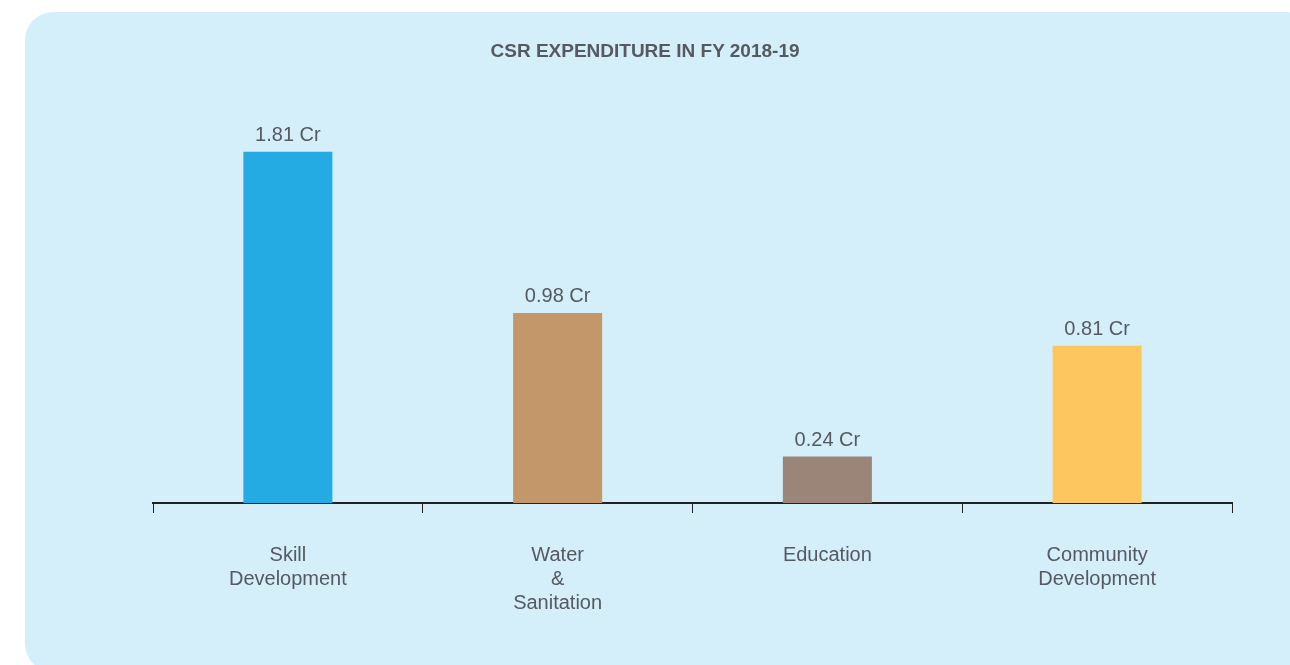 This screenshot has height=665, width=1290. What do you see at coordinates (288, 565) in the screenshot?
I see `x-tick-label: Skill Development` at bounding box center [288, 565].